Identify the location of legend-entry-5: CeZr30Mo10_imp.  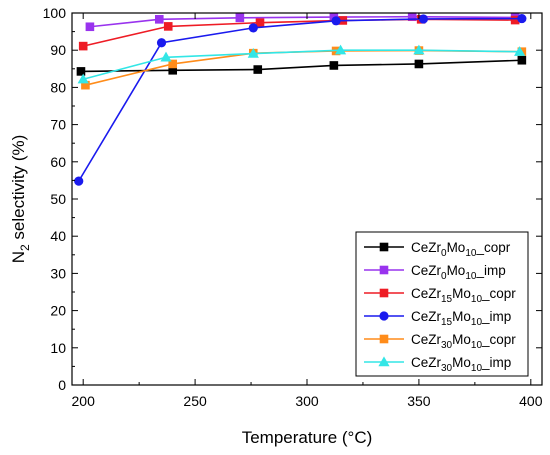
(437, 364).